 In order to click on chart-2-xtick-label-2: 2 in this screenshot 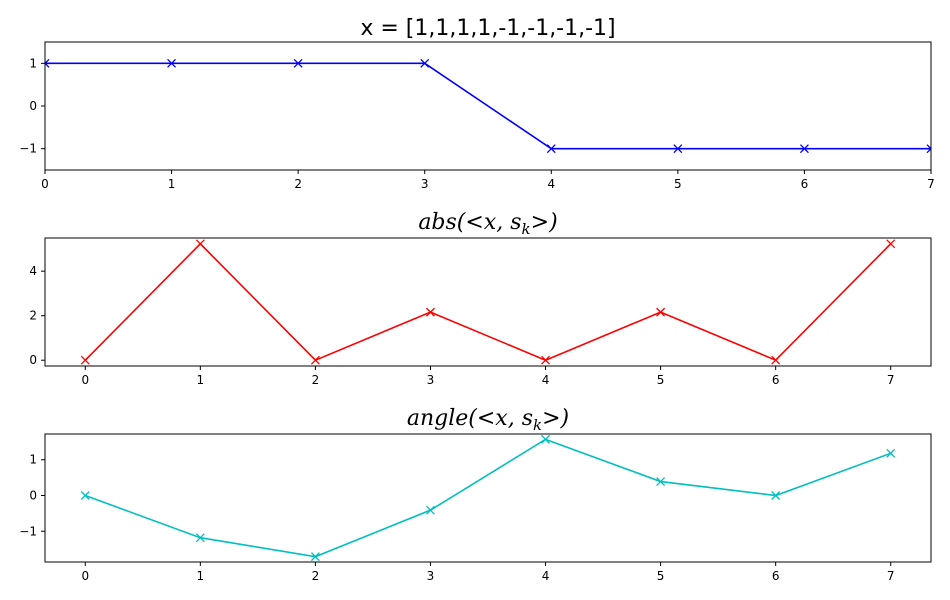, I will do `click(316, 380)`.